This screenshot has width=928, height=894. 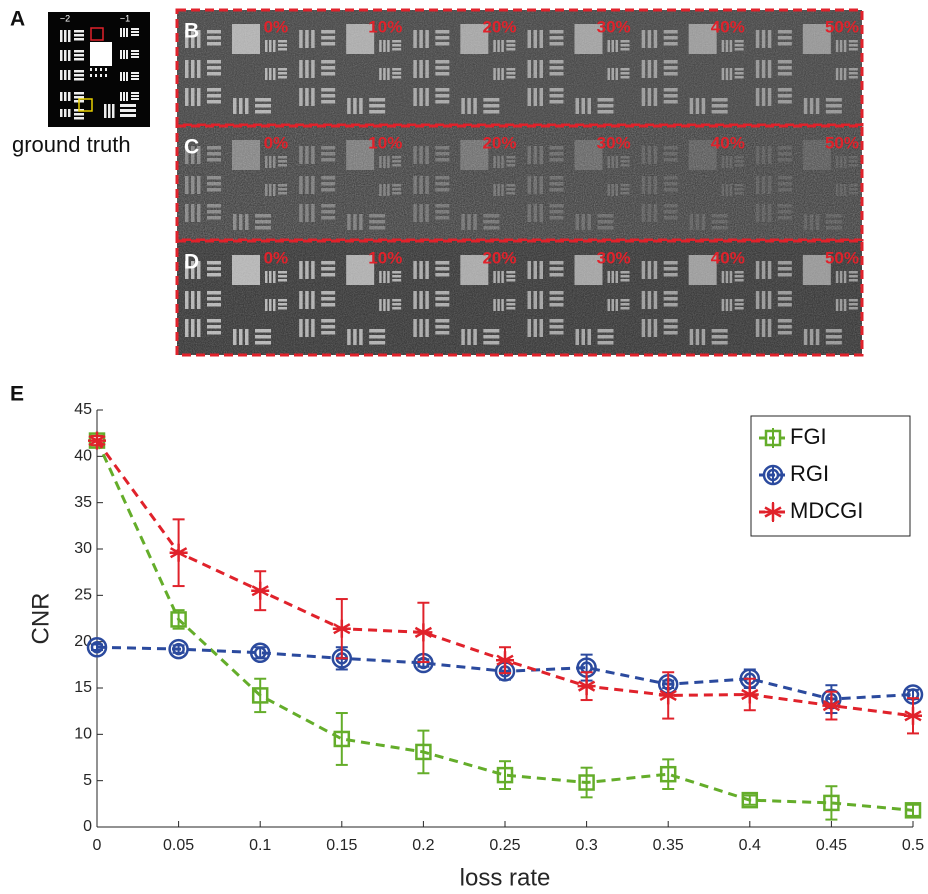 I want to click on x-tick-label: 0.5, so click(x=913, y=845).